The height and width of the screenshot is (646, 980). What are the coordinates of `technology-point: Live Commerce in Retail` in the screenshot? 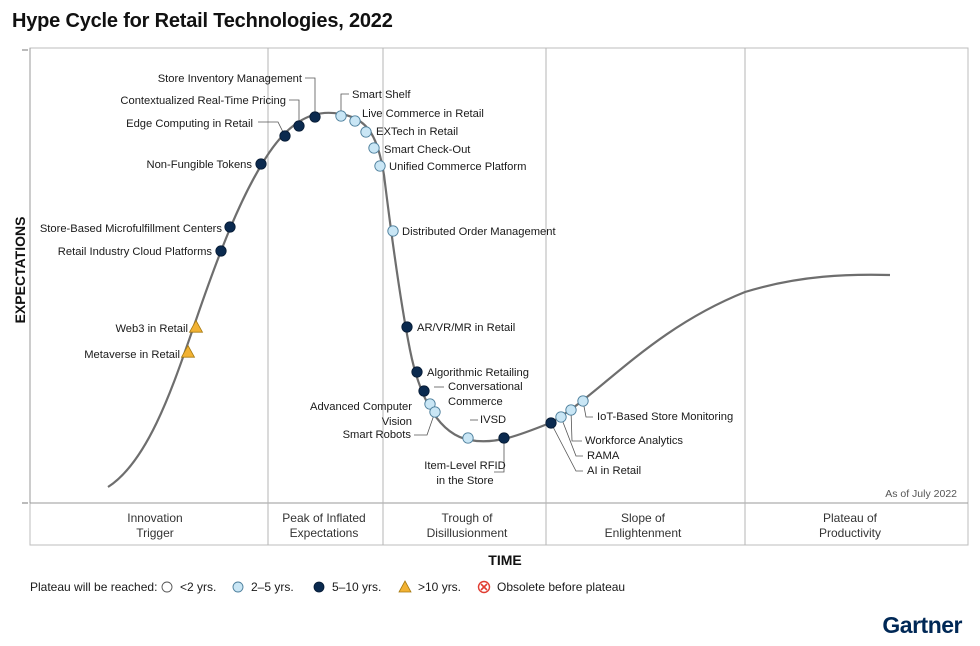 It's located at (416, 117).